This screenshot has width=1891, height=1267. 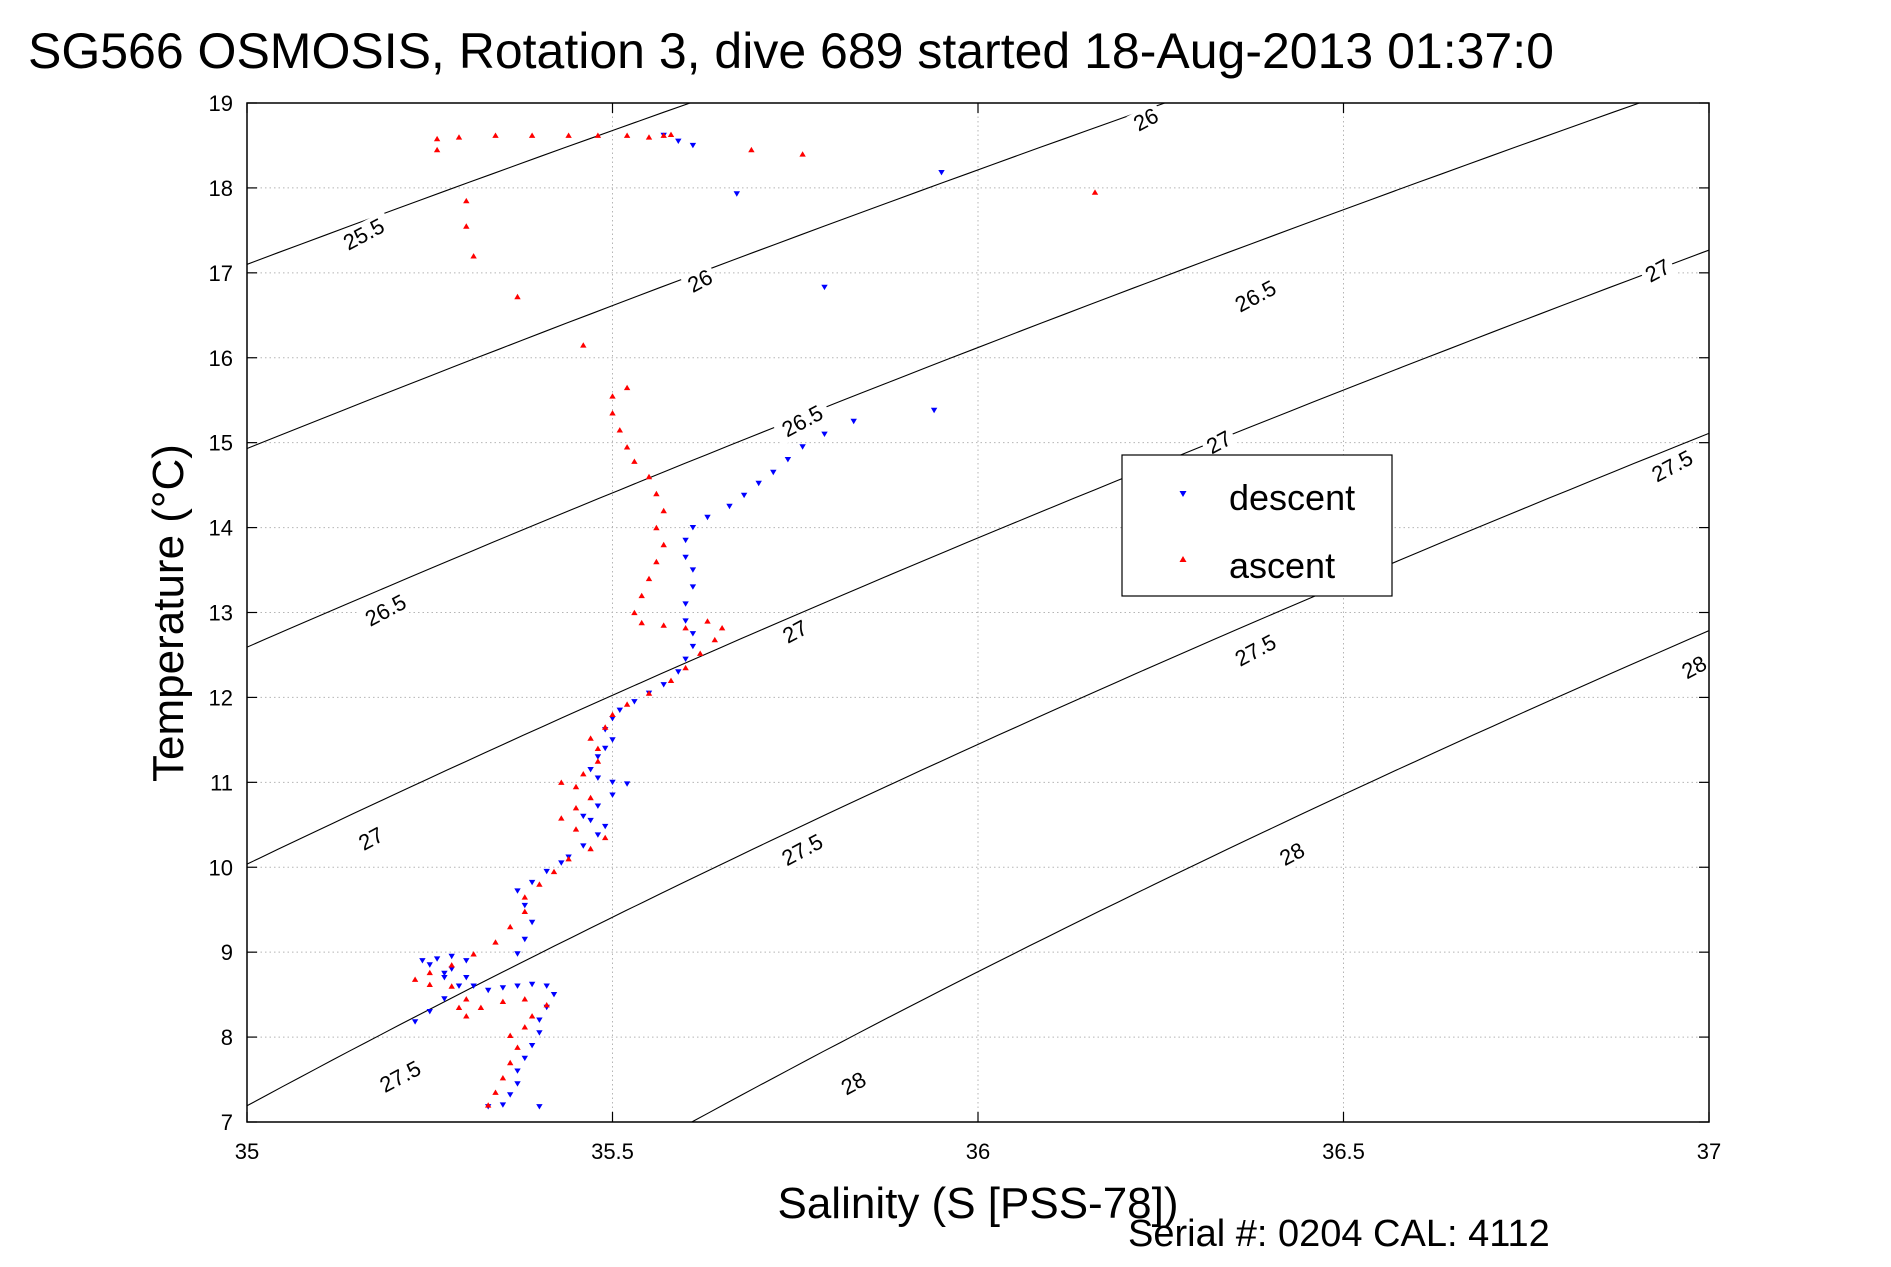 What do you see at coordinates (221, 273) in the screenshot?
I see `y-tick-label: 17` at bounding box center [221, 273].